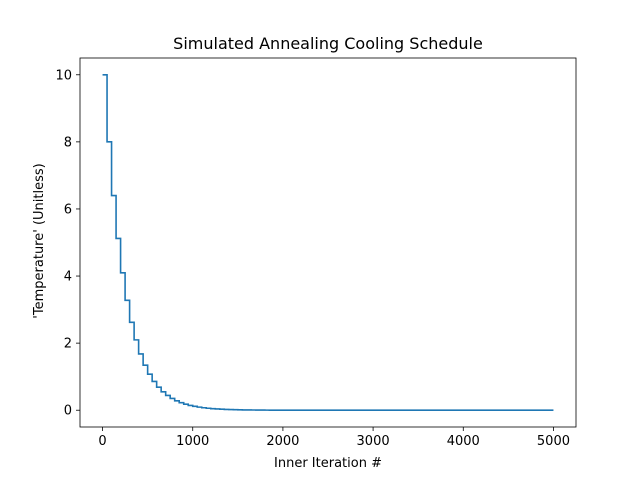 This screenshot has width=640, height=484. Describe the element at coordinates (282, 441) in the screenshot. I see `x-tick-label: 2000` at that location.